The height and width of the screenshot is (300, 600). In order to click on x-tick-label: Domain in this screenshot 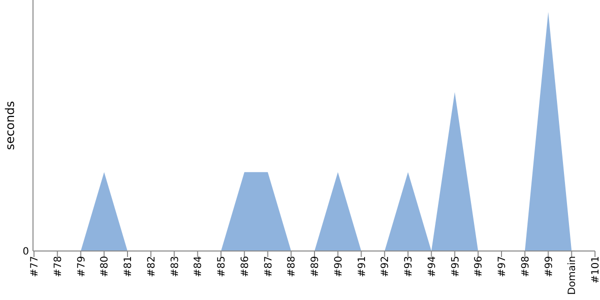, I will do `click(572, 275)`.